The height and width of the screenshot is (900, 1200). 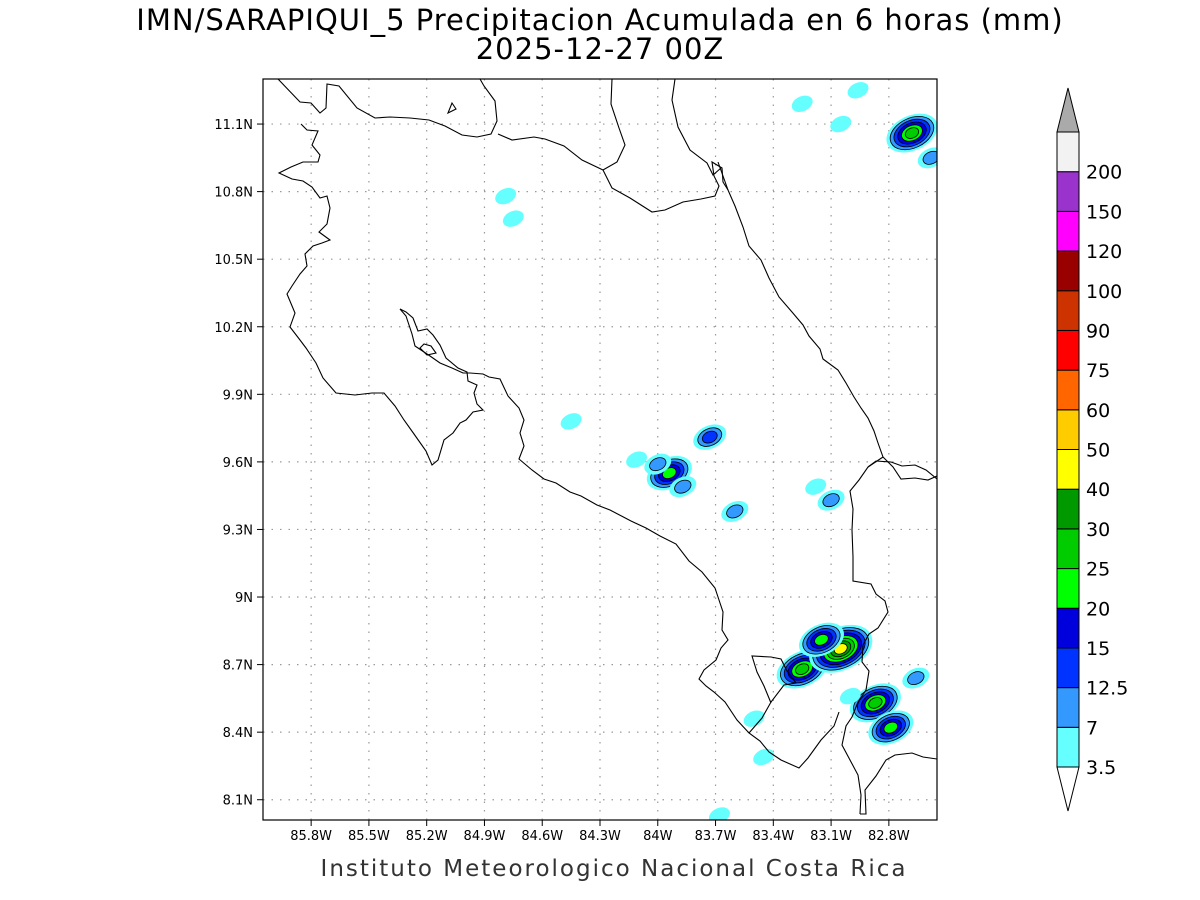 I want to click on nicaragua-coast-north, so click(x=387, y=108).